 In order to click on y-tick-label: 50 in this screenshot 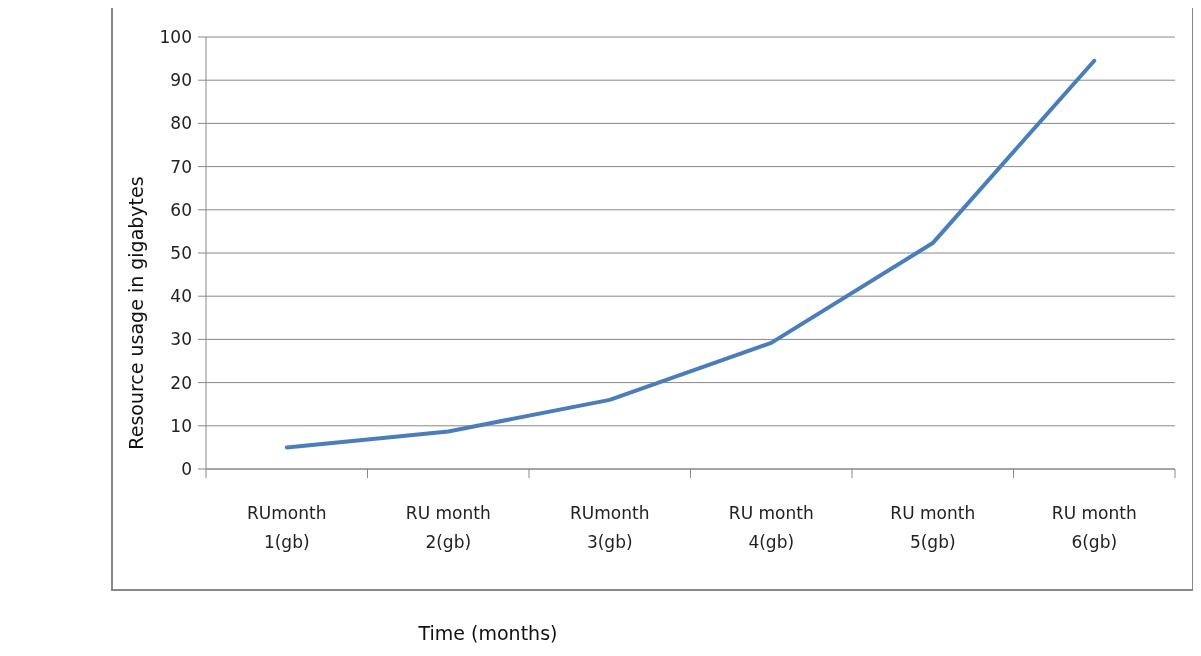, I will do `click(181, 252)`.